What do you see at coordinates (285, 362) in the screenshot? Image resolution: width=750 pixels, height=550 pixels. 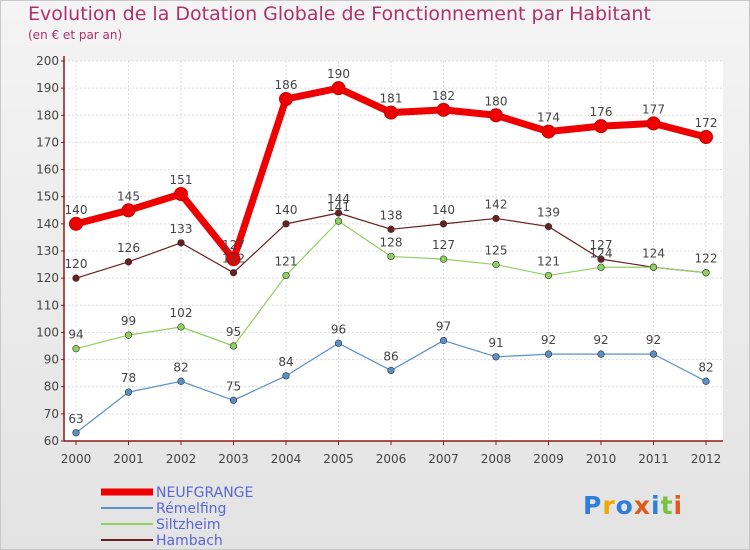 I see `data-label: 84` at bounding box center [285, 362].